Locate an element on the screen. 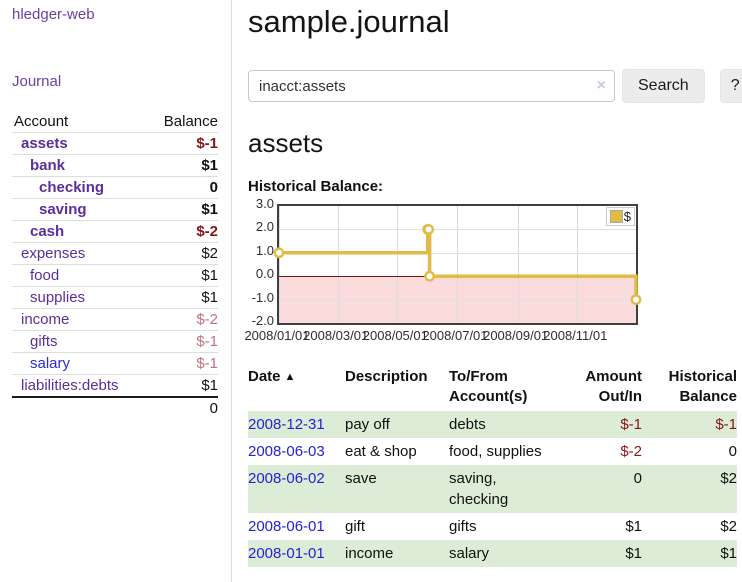 The width and height of the screenshot is (742, 582). chart-y-axis: 3.0 2.0 1.0 0.0 -1.0 -2.0 is located at coordinates (261, 262).